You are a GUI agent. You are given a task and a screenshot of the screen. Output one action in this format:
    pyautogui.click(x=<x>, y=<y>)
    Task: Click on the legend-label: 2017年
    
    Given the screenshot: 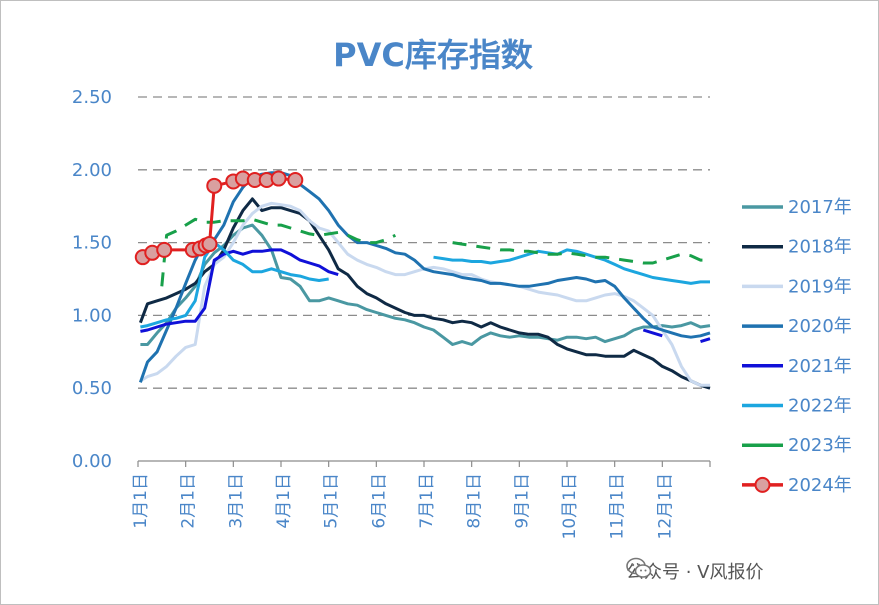 What is the action you would take?
    pyautogui.click(x=820, y=207)
    